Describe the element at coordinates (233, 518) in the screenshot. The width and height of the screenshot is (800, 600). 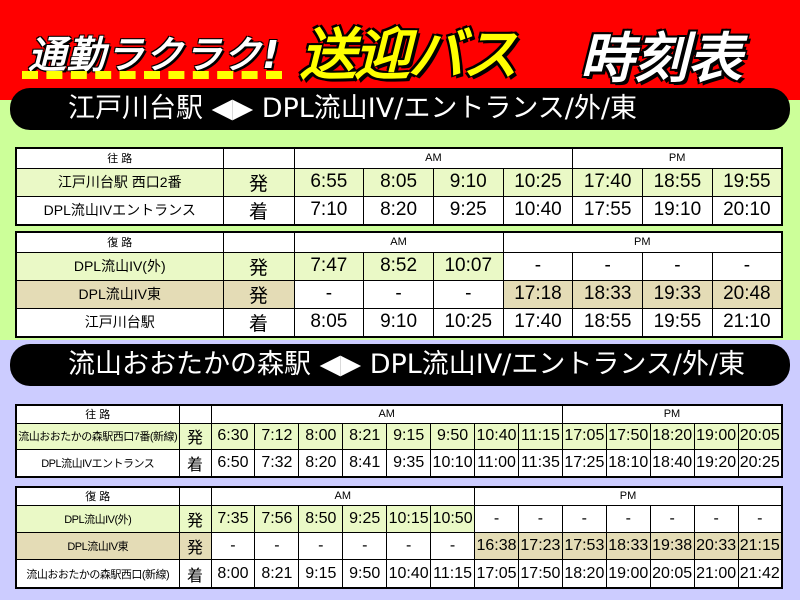
I see `time-cell: 7:35` at that location.